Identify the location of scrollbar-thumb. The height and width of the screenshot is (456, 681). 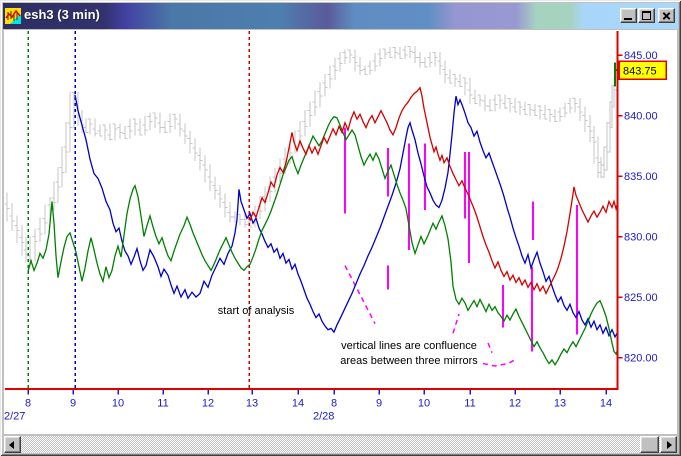
(649, 444).